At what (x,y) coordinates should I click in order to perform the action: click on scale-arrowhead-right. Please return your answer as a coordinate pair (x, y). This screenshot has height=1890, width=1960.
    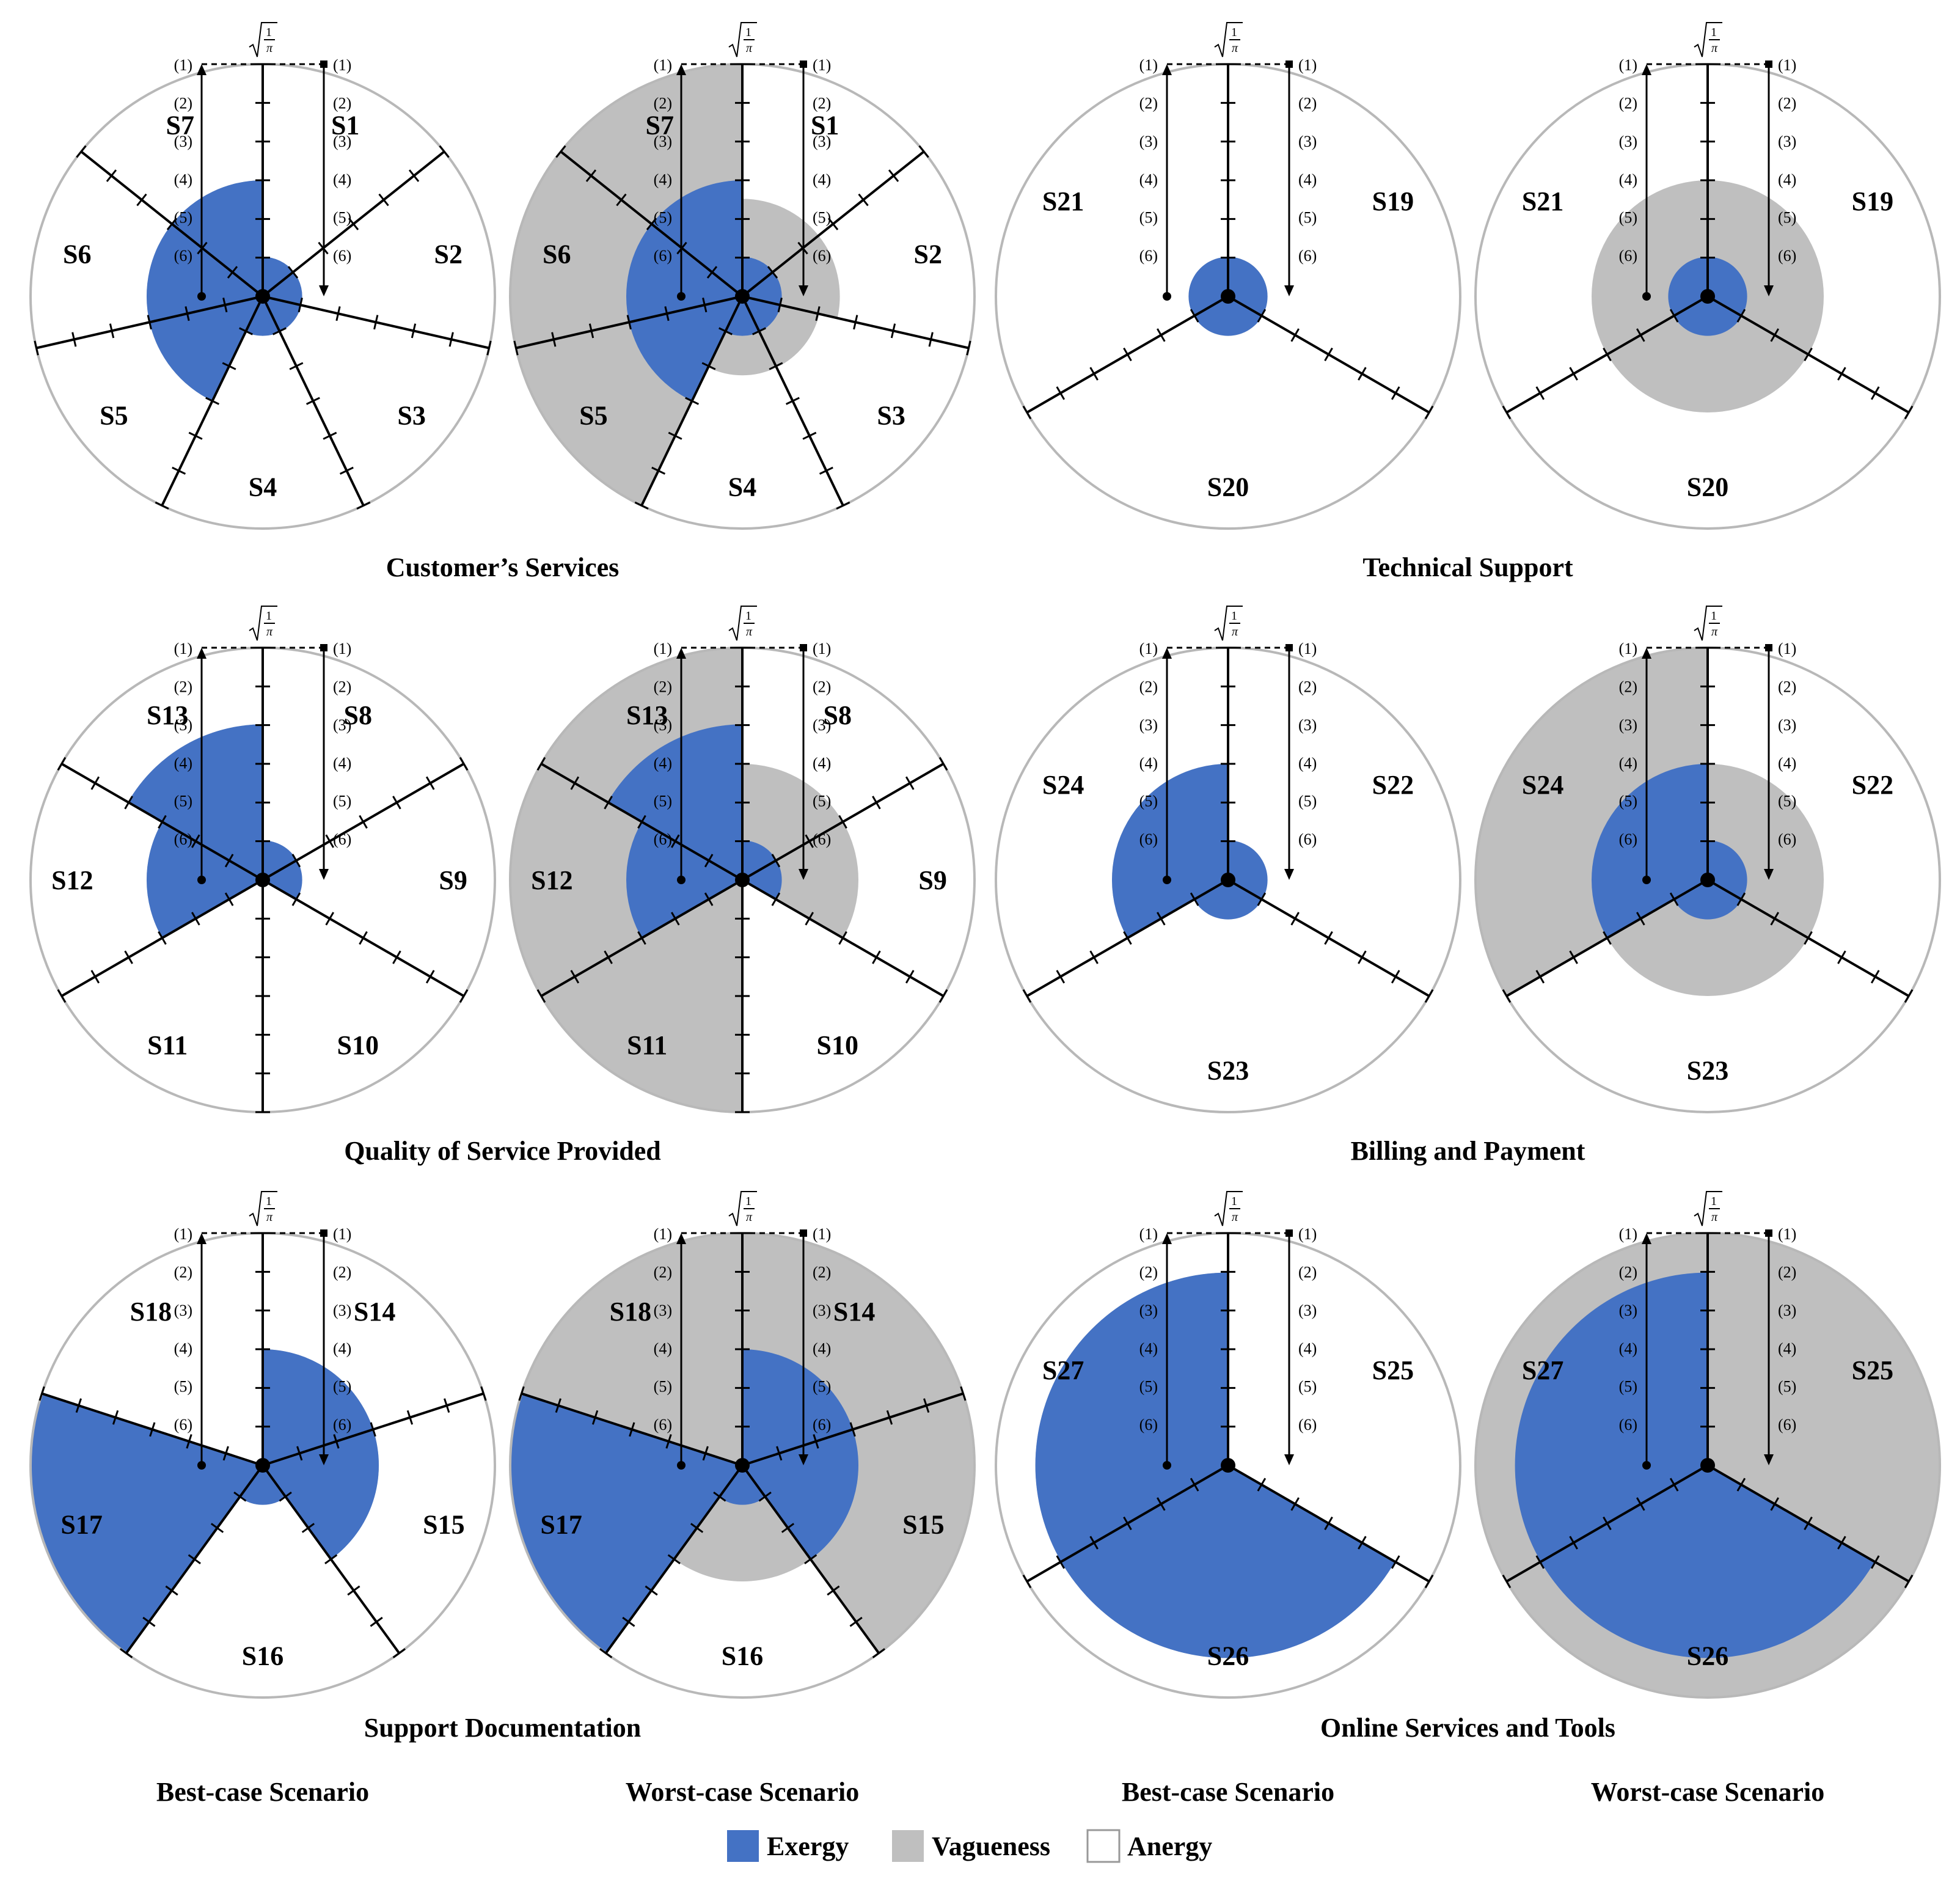
    Looking at the image, I should click on (803, 874).